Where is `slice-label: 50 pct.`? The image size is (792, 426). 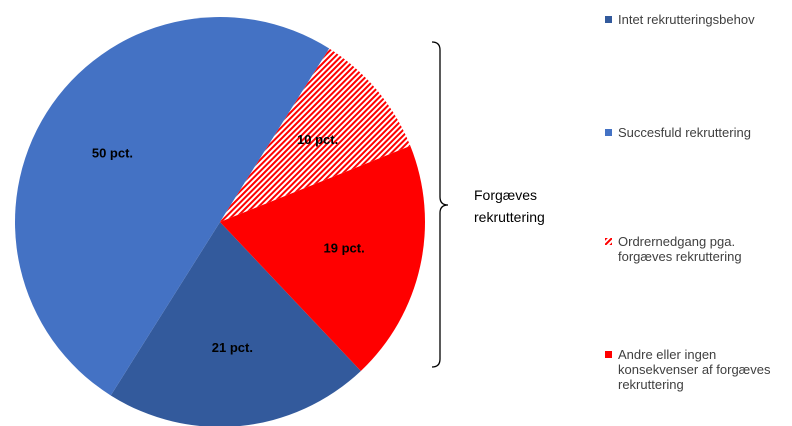 slice-label: 50 pct. is located at coordinates (112, 153).